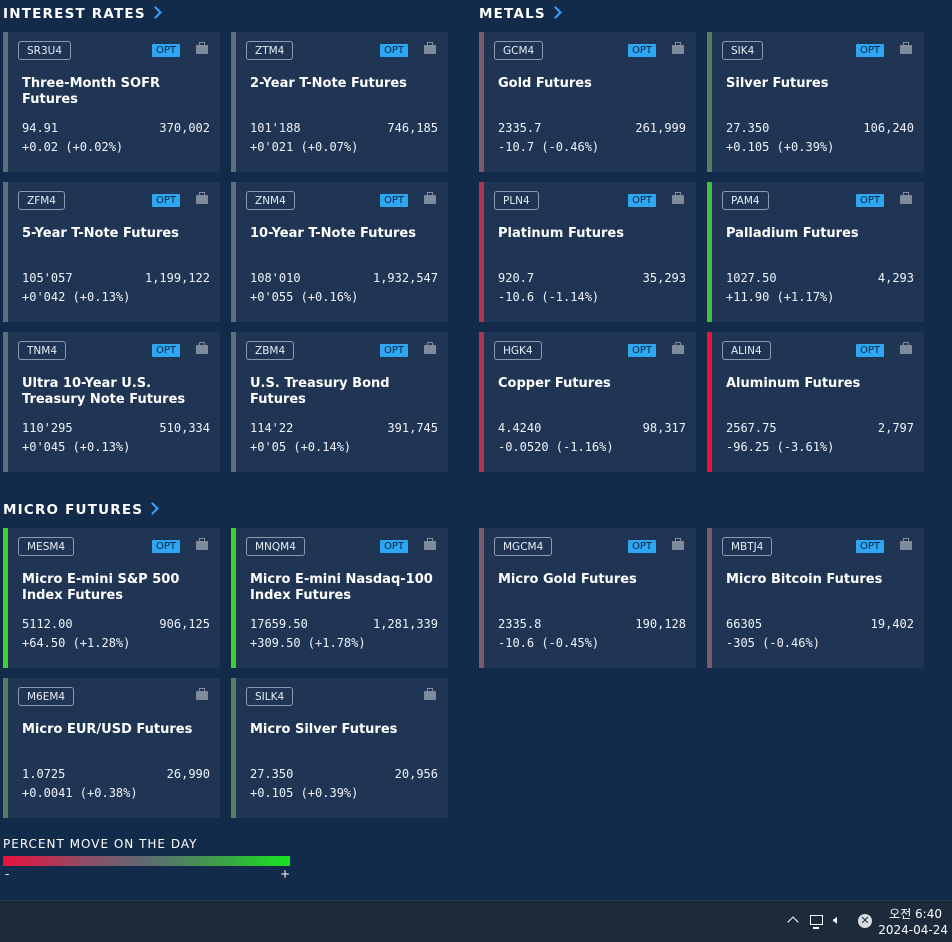  Describe the element at coordinates (100, 844) in the screenshot. I see `legend-title: PERCENT MOVE ON THE DAY` at that location.